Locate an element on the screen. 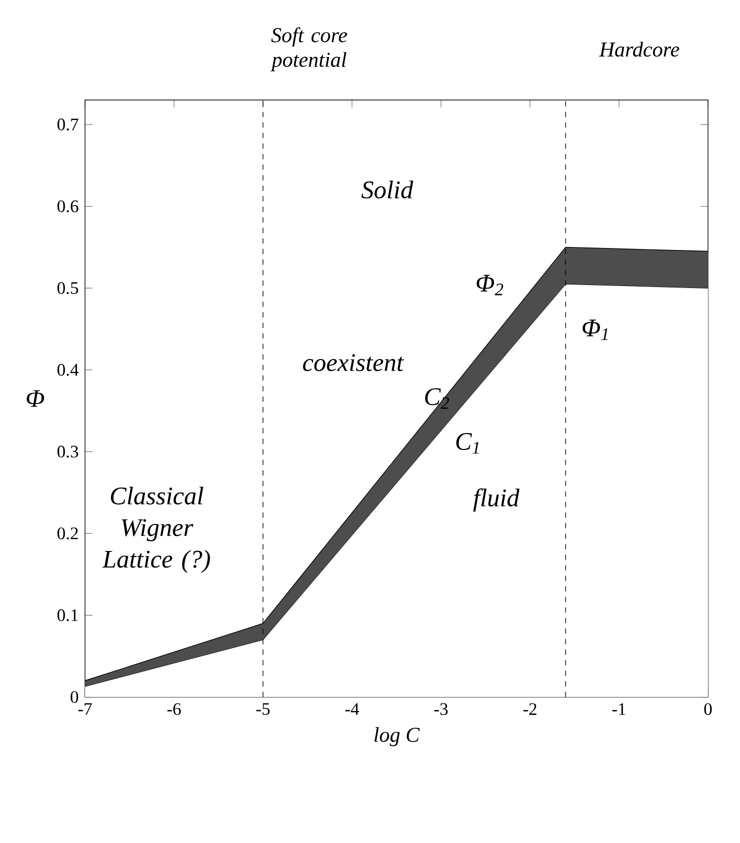 The width and height of the screenshot is (740, 843). annotation: Φ$_{1}$ is located at coordinates (595, 330).